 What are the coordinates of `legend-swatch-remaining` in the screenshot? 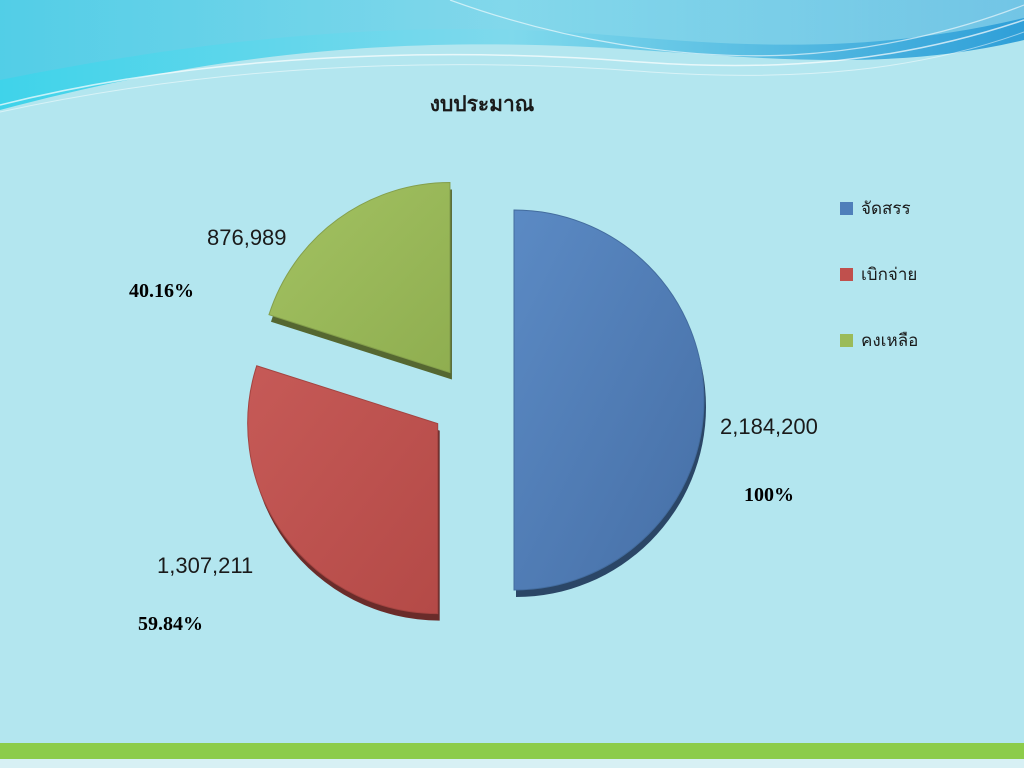 It's located at (846, 340).